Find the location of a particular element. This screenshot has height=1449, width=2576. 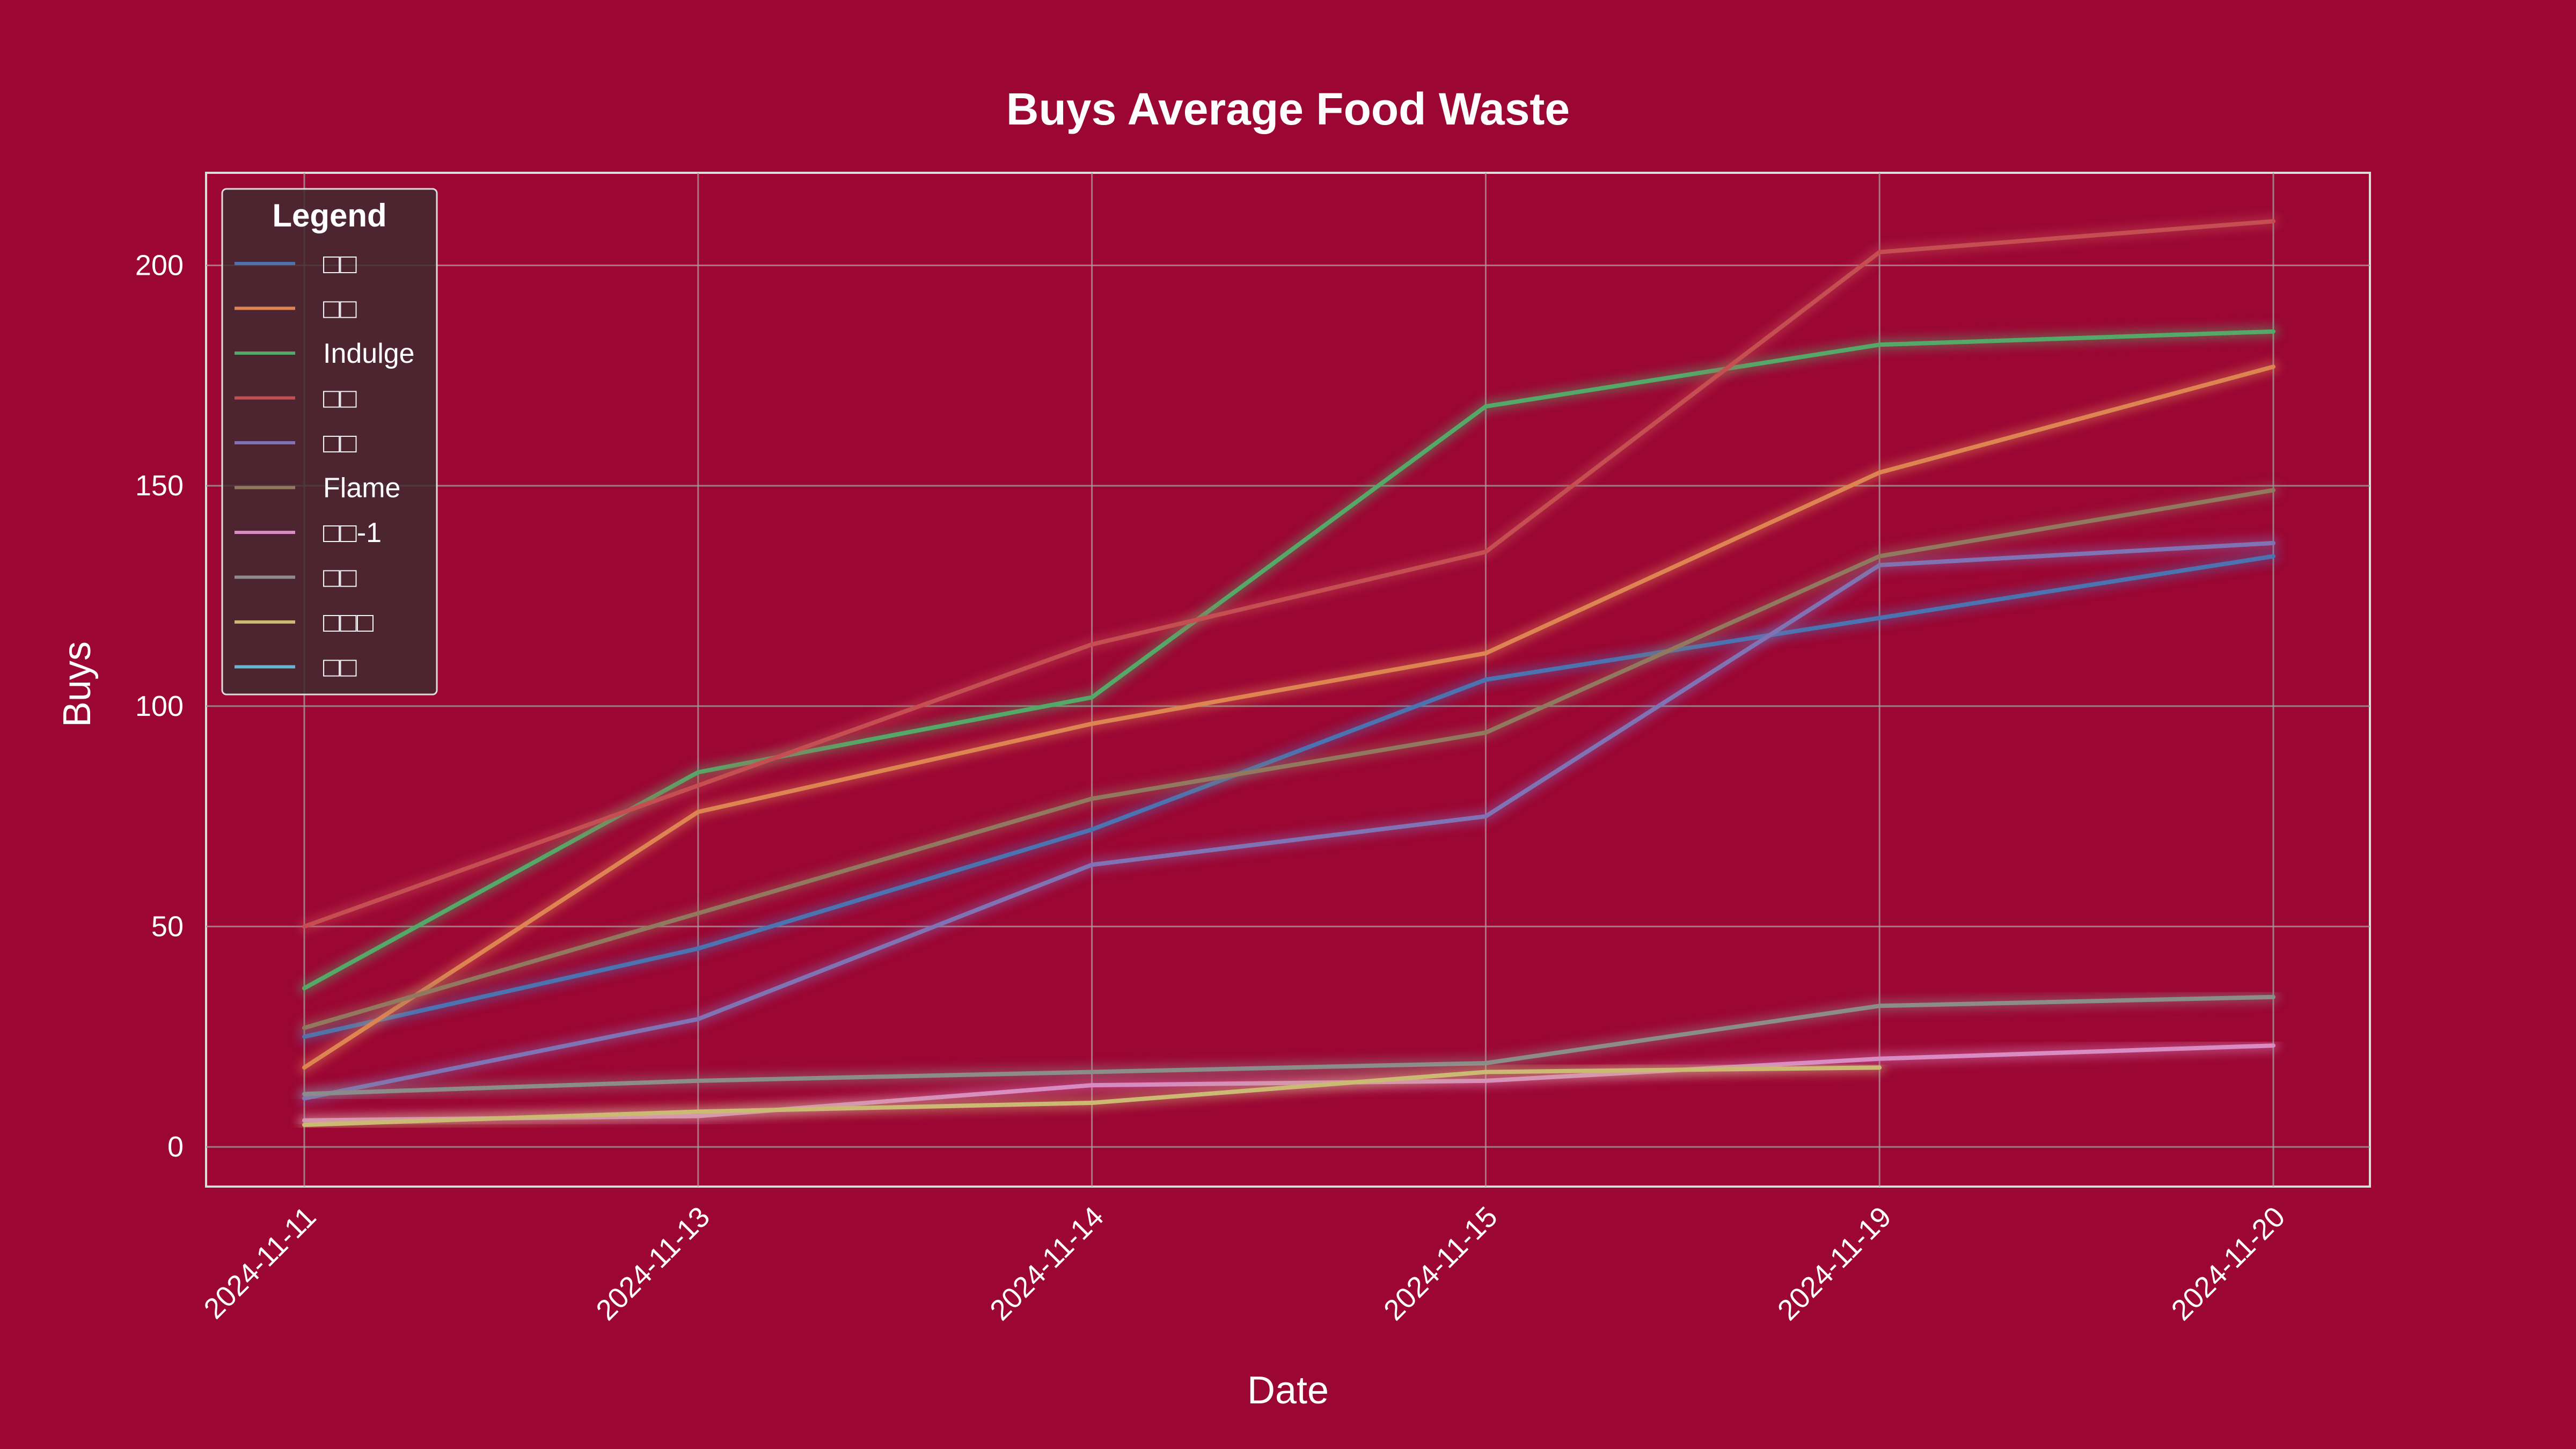

y-axis-ticks: 0 50 100 150 200 is located at coordinates (159, 706).